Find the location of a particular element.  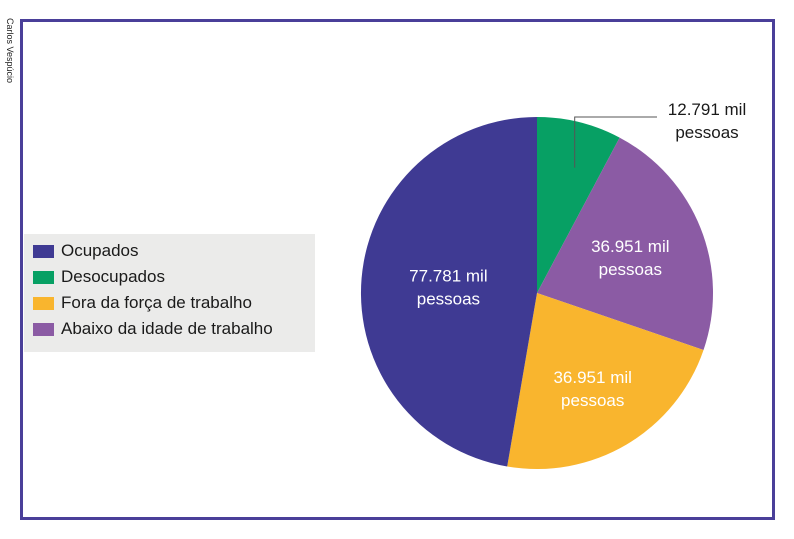

legend-item: Abaixo da idade de trabalho is located at coordinates (153, 329).